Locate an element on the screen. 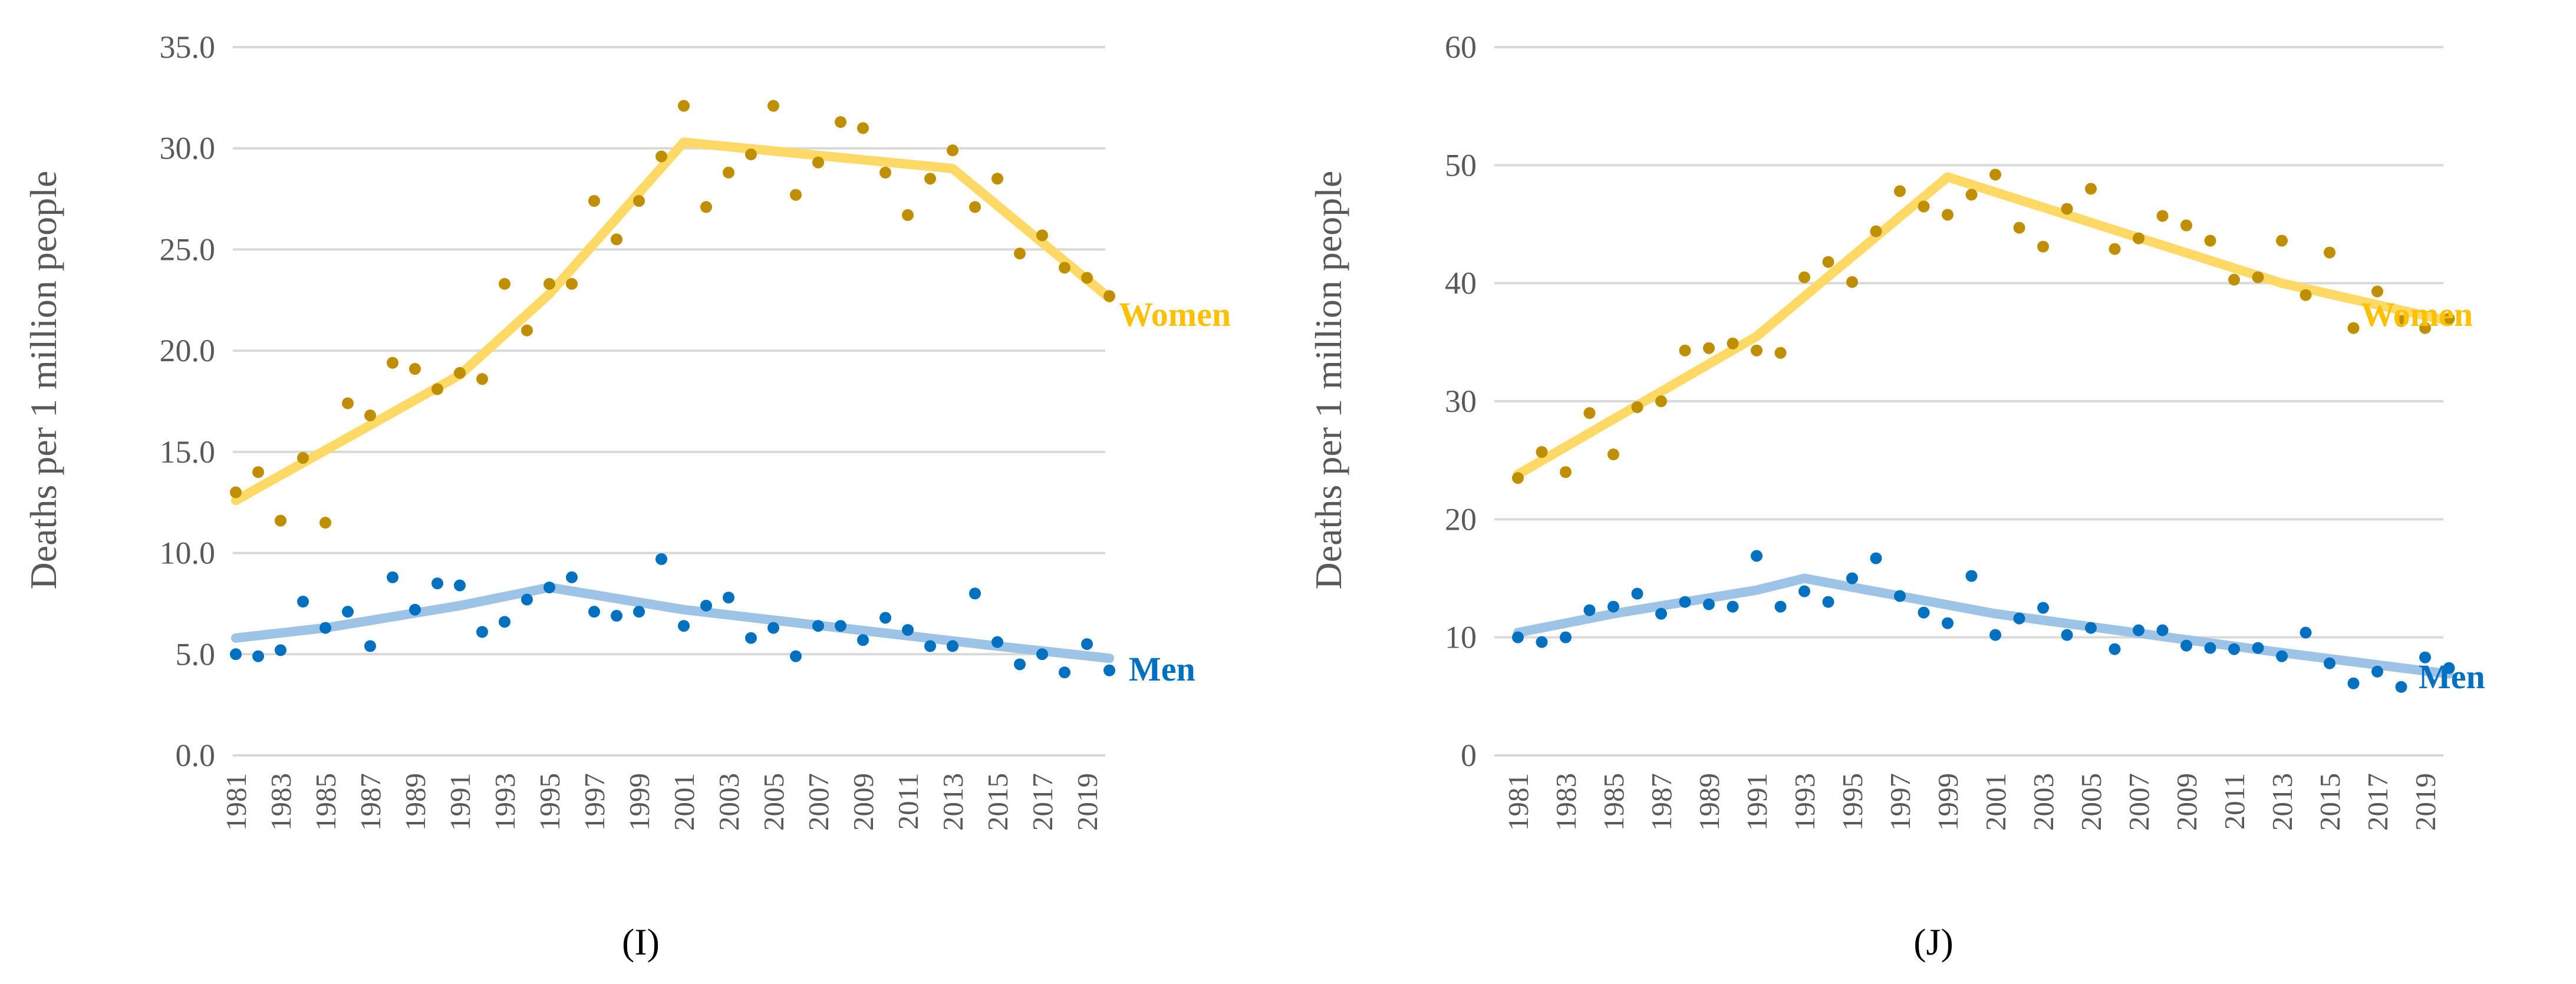 This screenshot has width=2576, height=984. x-tick-label: 2005 is located at coordinates (773, 802).